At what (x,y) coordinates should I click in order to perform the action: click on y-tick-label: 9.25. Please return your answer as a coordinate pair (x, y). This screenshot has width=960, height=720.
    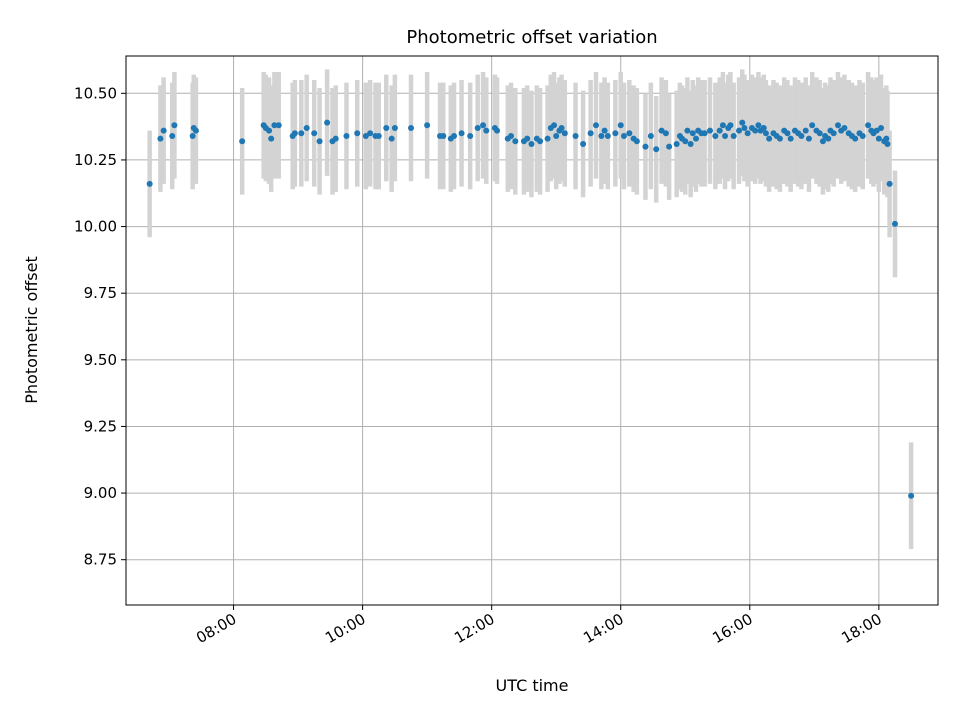
    Looking at the image, I should click on (100, 426).